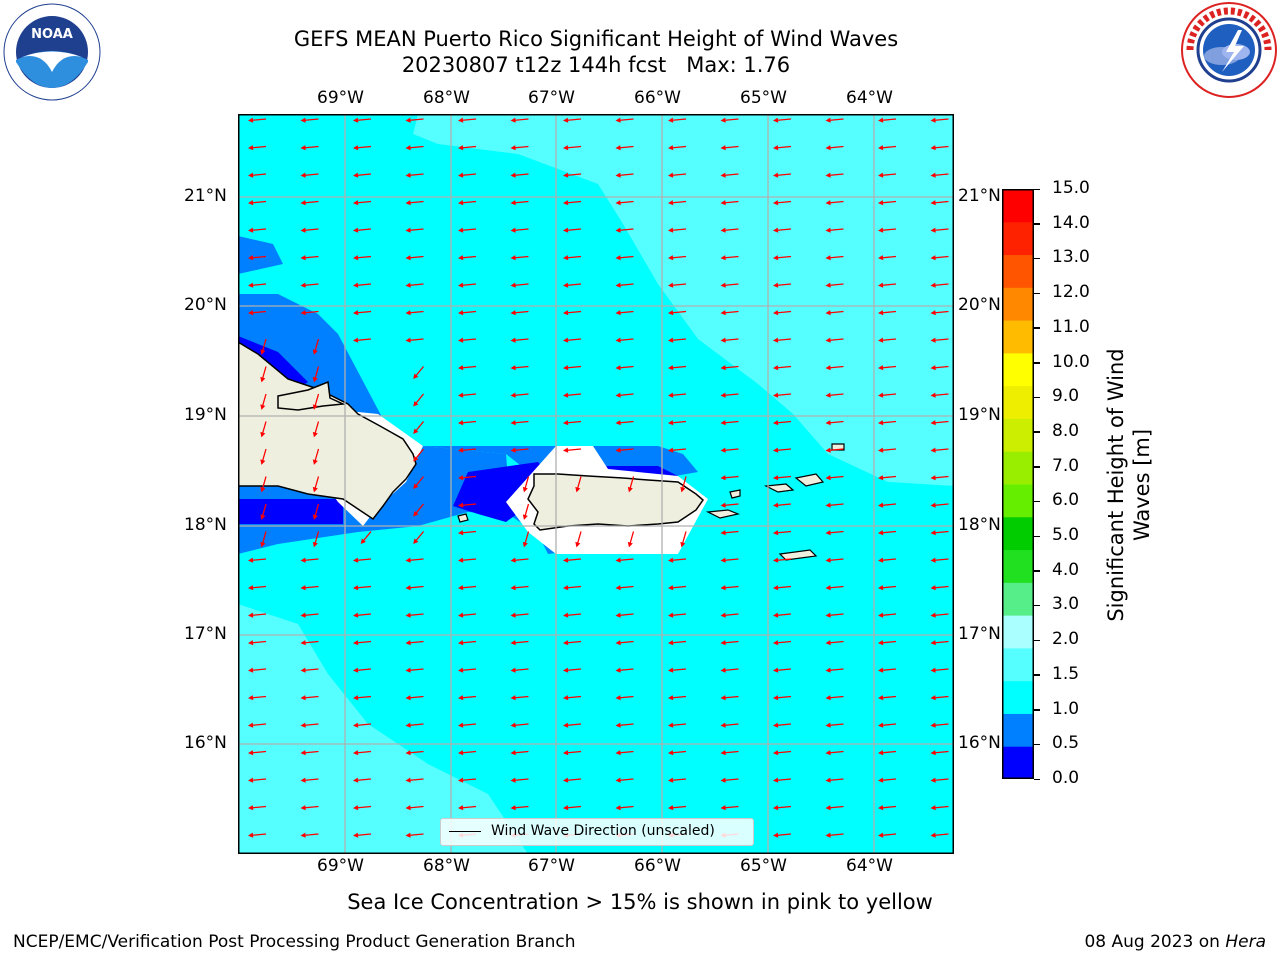  What do you see at coordinates (1071, 188) in the screenshot?
I see `colorbar-tick-label: 15.0` at bounding box center [1071, 188].